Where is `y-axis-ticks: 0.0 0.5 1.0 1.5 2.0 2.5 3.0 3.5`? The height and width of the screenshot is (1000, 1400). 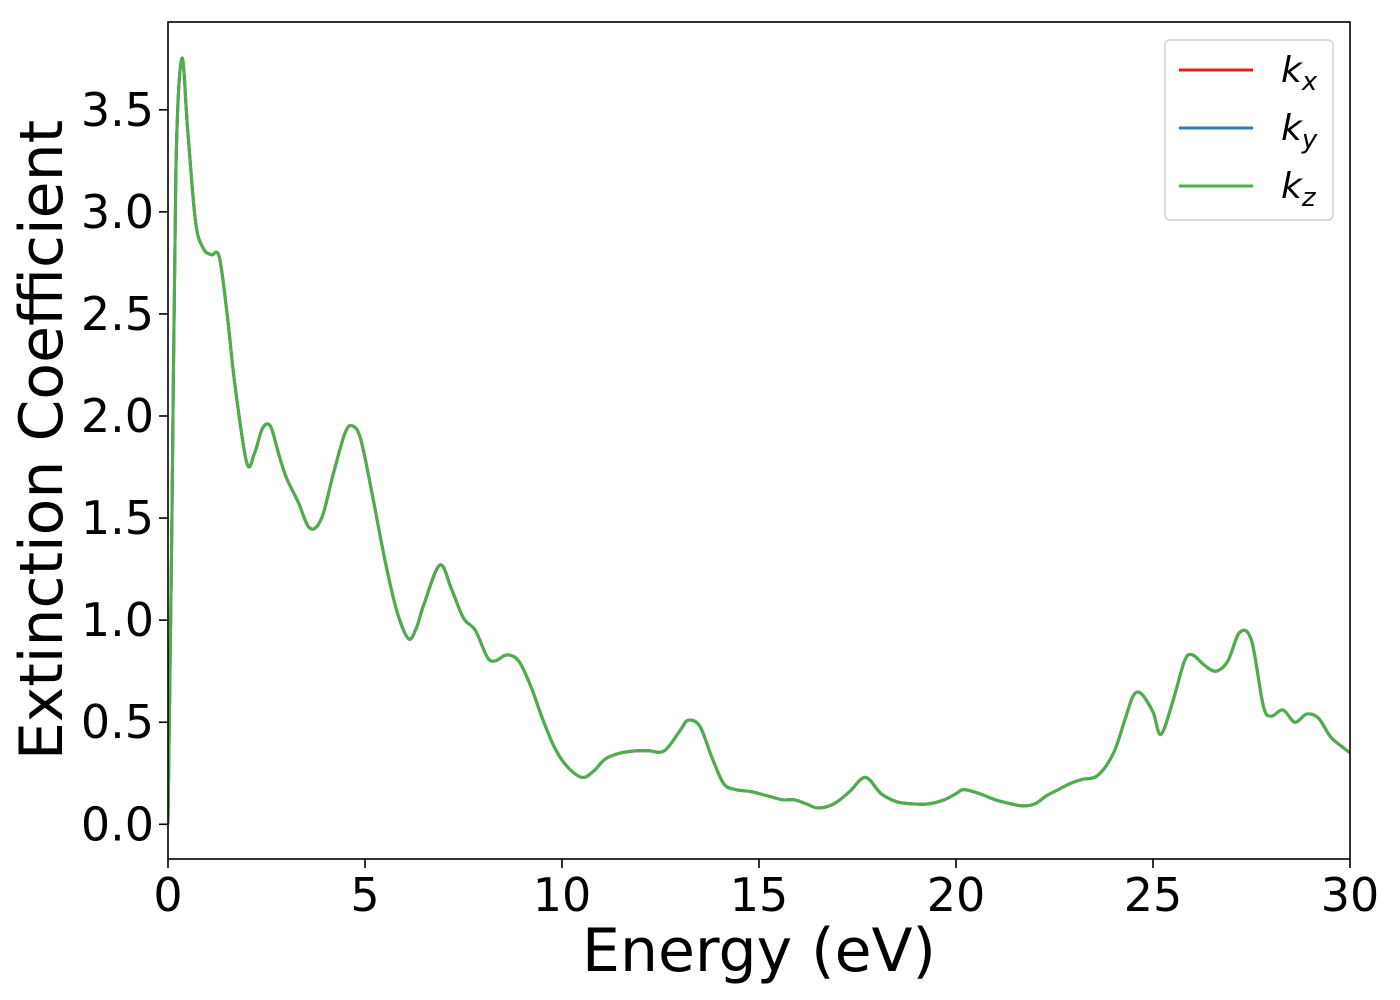
y-axis-ticks: 0.0 0.5 1.0 1.5 2.0 2.5 3.0 3.5 is located at coordinates (124, 467).